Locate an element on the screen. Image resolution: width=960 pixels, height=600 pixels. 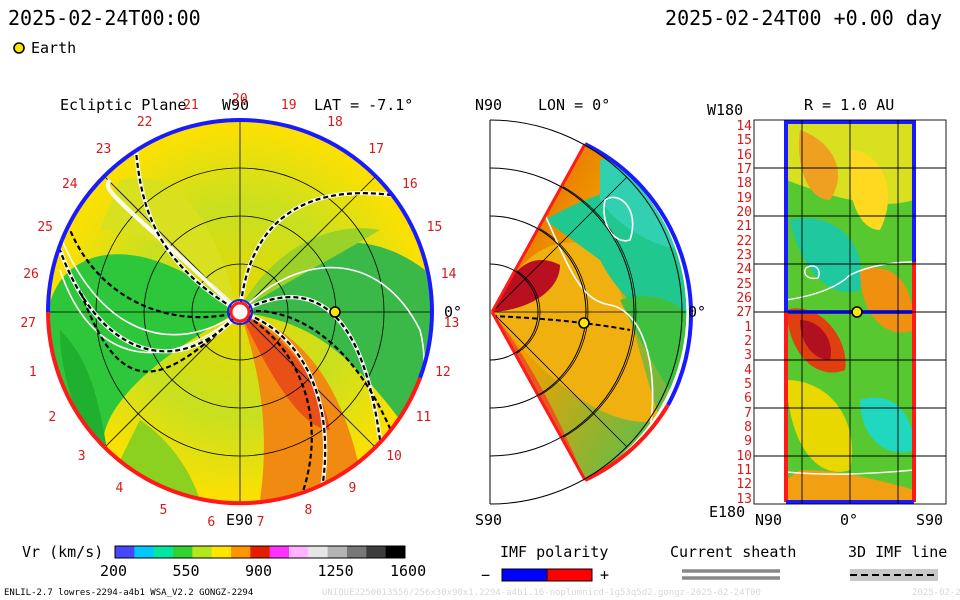
colorbar-label: Vr (km/s) is located at coordinates (63, 552).